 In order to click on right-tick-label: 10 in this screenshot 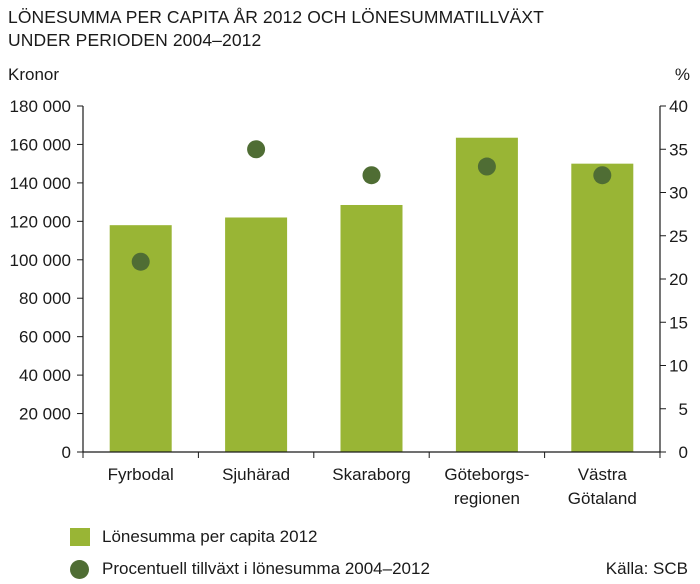, I will do `click(678, 366)`.